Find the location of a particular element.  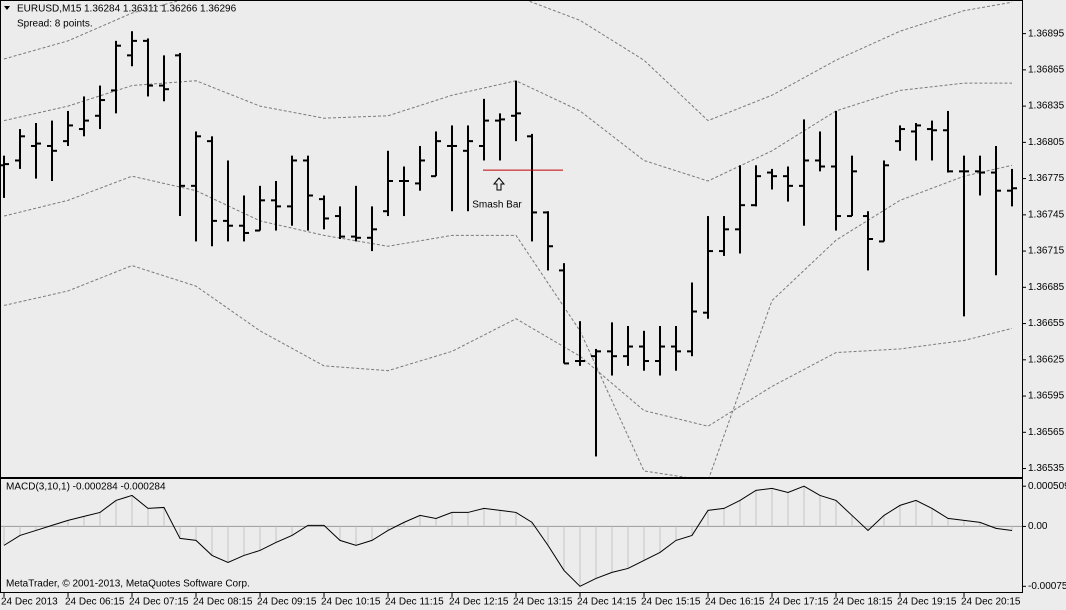

x-tick-label: 24 Dec 06:15 is located at coordinates (95, 602).